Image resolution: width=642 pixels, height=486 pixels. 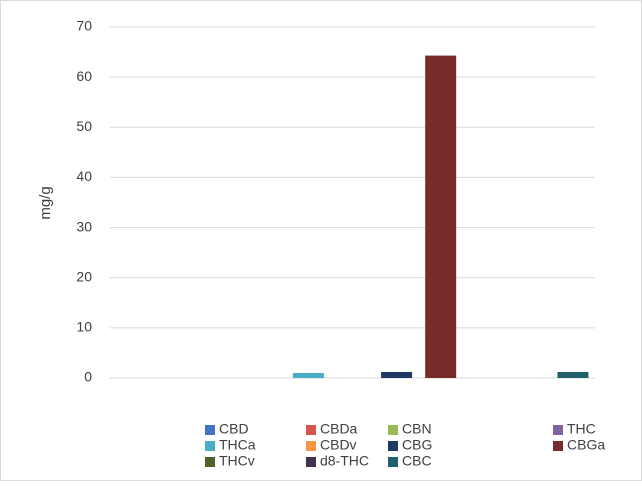 What do you see at coordinates (393, 446) in the screenshot?
I see `legend-swatch-cbg` at bounding box center [393, 446].